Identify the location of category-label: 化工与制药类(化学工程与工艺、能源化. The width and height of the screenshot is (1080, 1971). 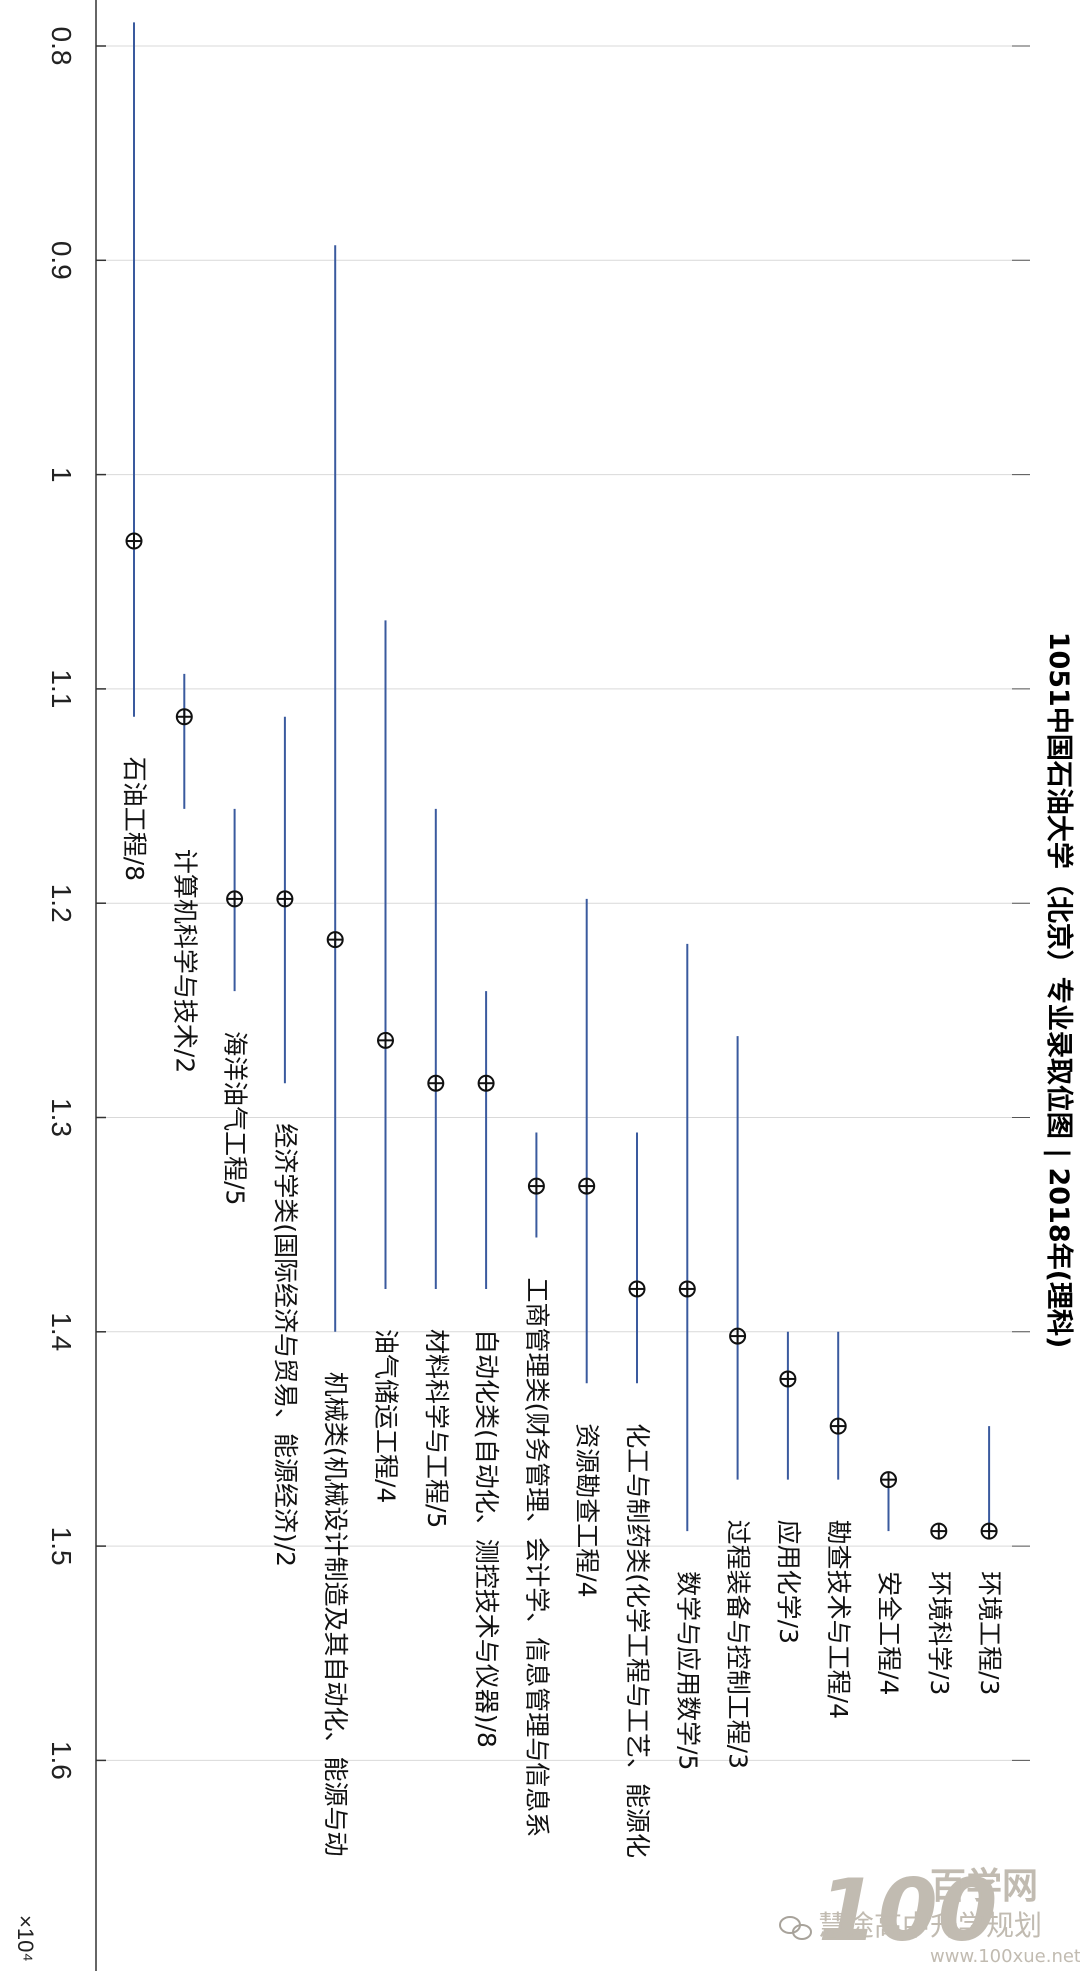
(637, 1640).